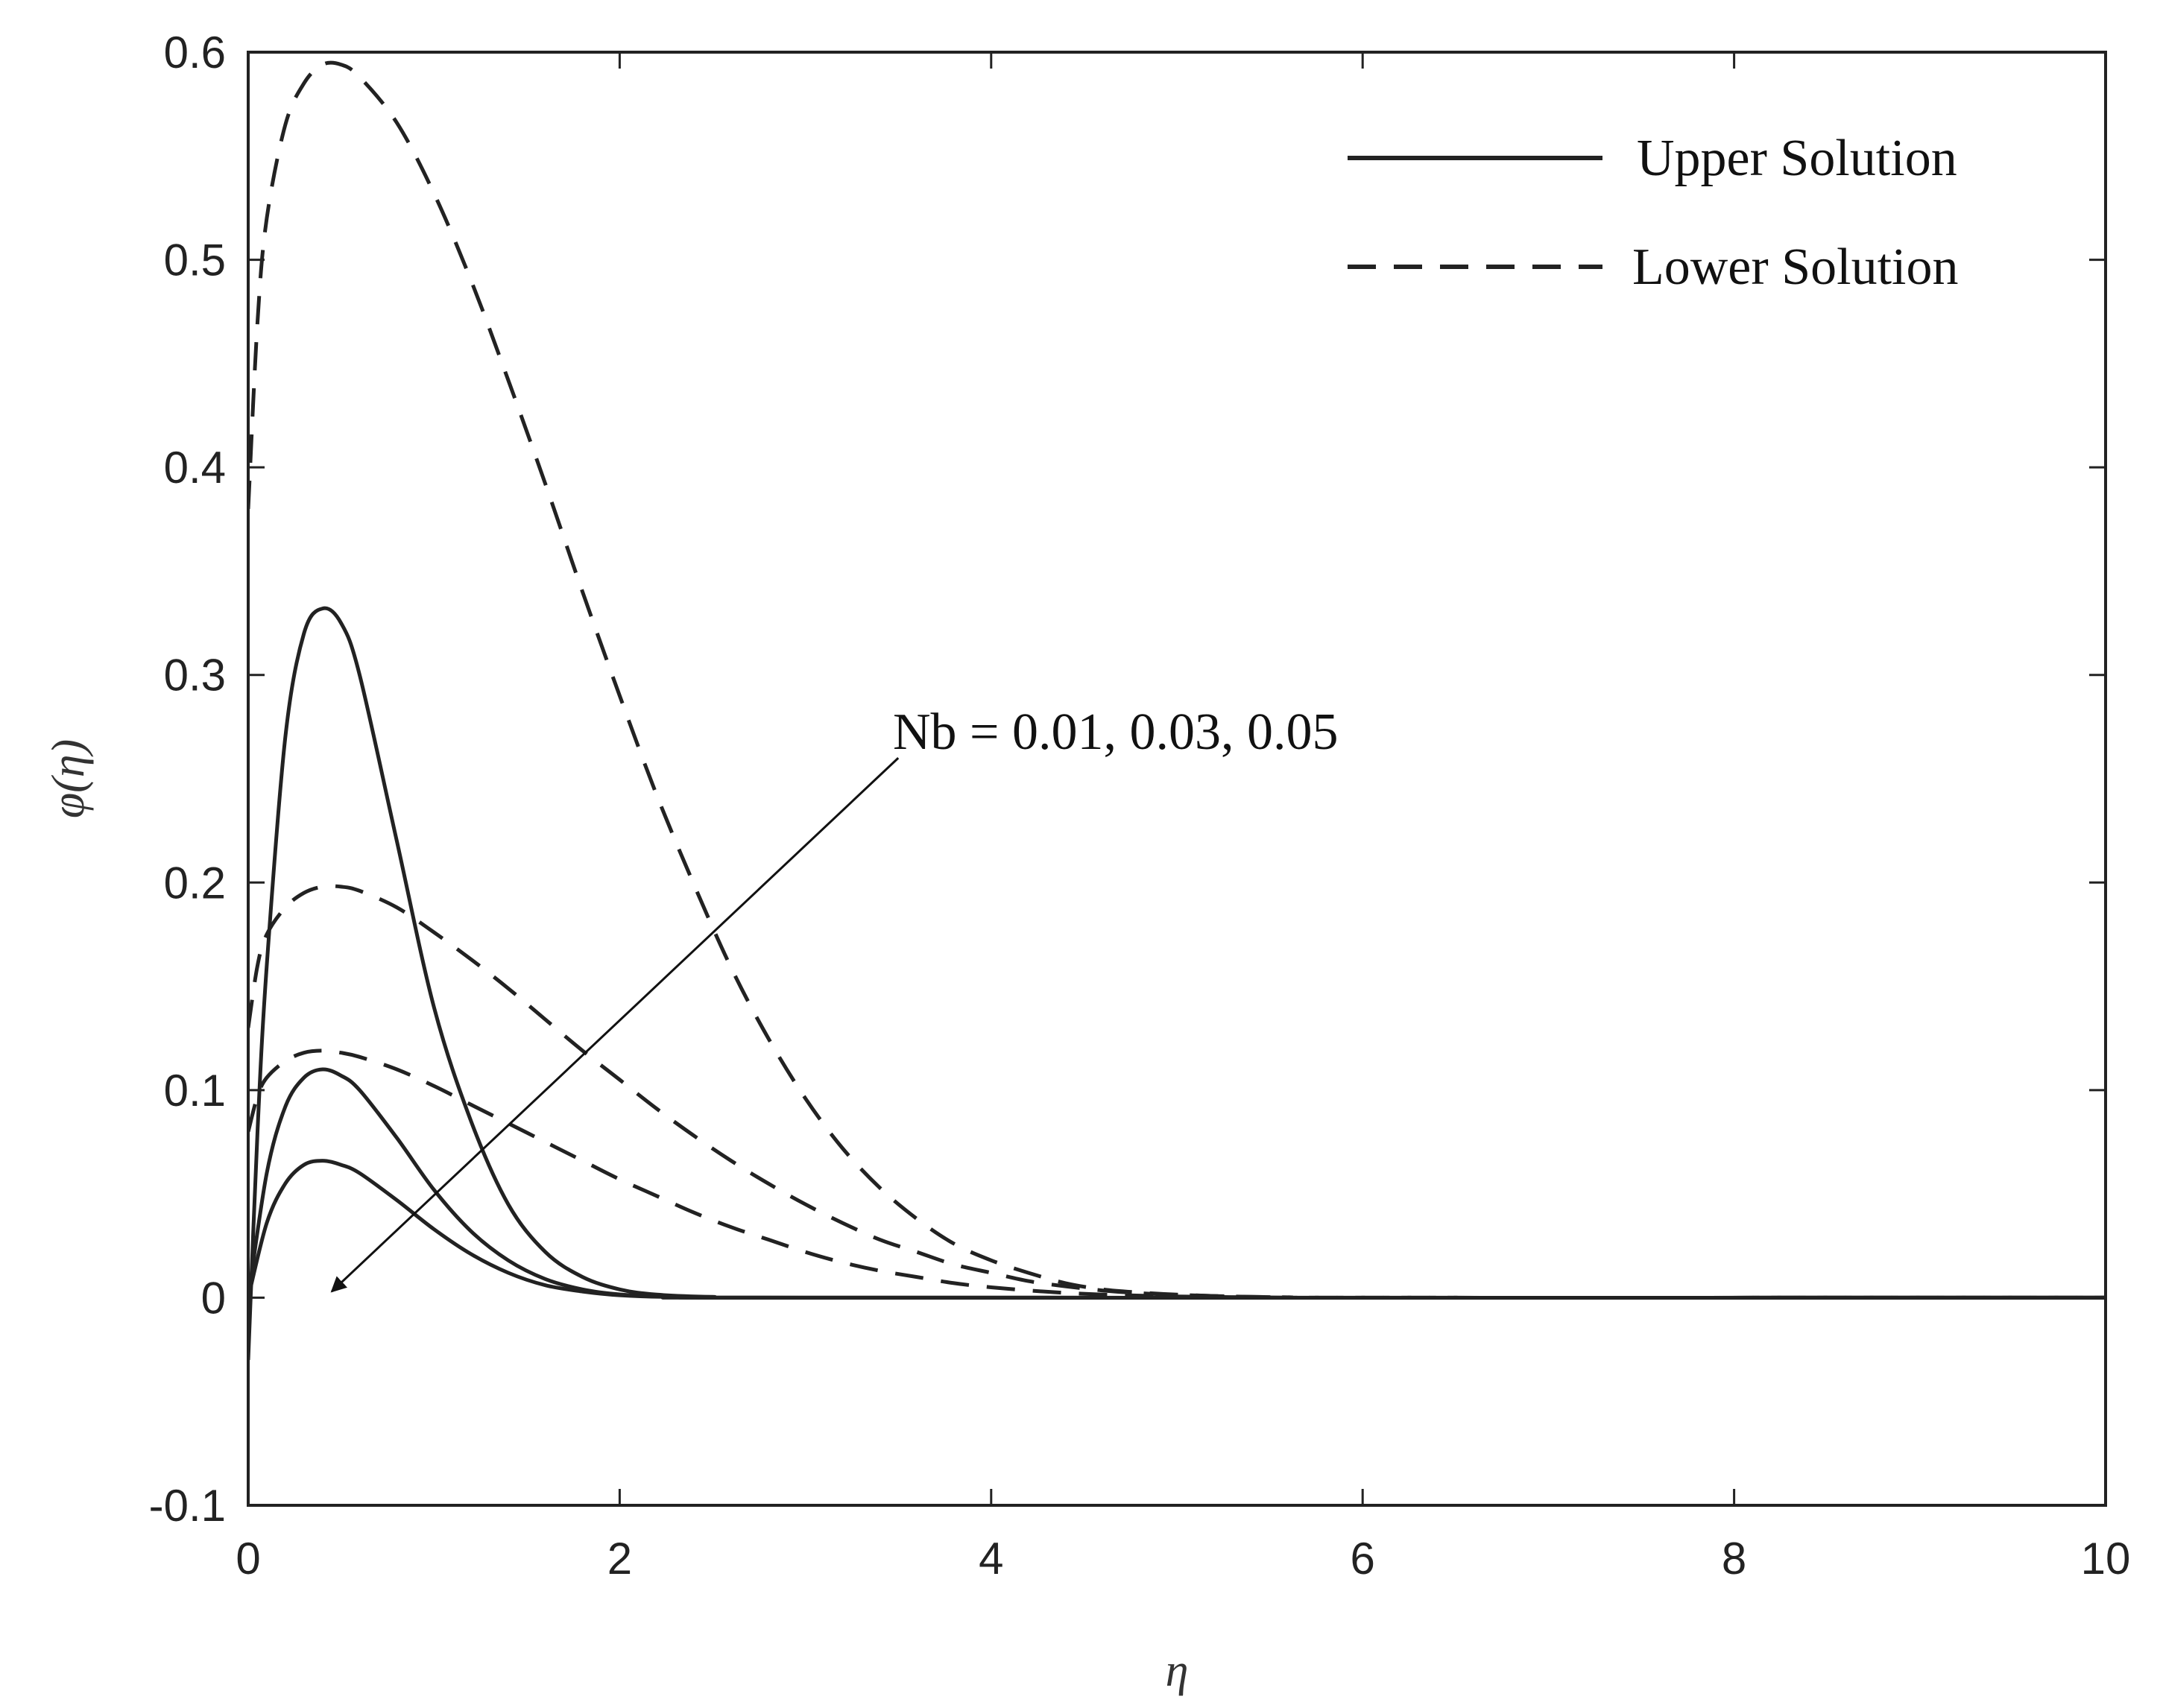  I want to click on y-tick-label: 0.5, so click(195, 260).